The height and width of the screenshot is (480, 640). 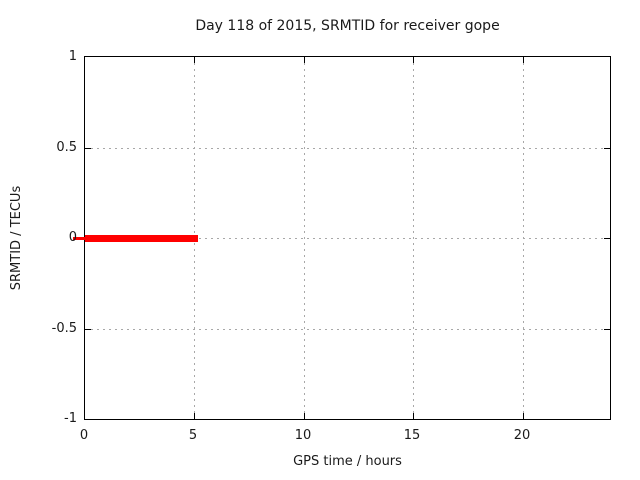 What do you see at coordinates (522, 435) in the screenshot?
I see `x-tick-label: 20` at bounding box center [522, 435].